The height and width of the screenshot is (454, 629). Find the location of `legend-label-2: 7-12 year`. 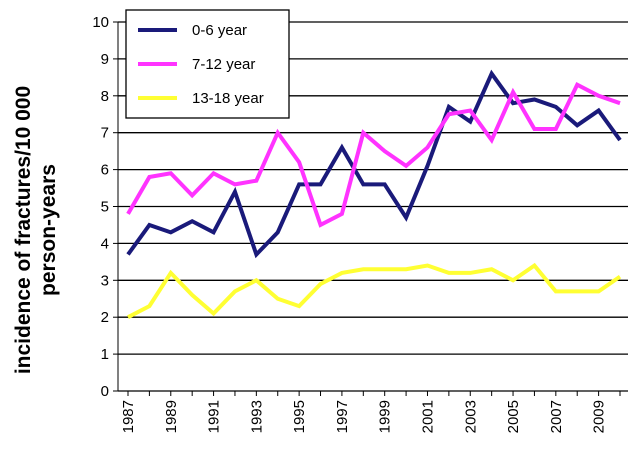

legend-label-2: 7-12 year is located at coordinates (223, 64).